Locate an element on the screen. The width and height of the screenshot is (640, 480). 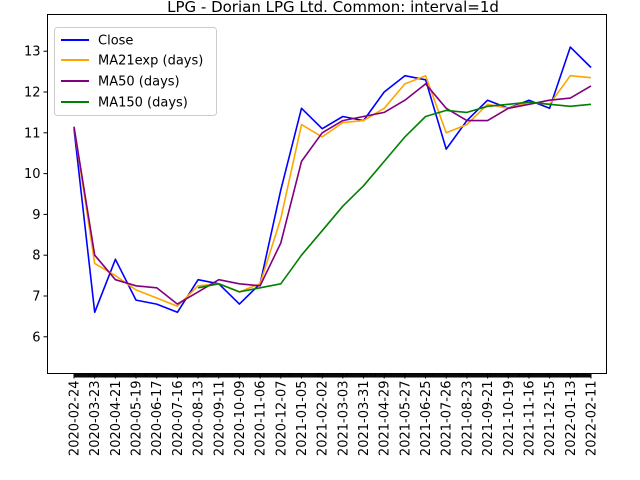
y-tick-label: 13 is located at coordinates (32, 52).